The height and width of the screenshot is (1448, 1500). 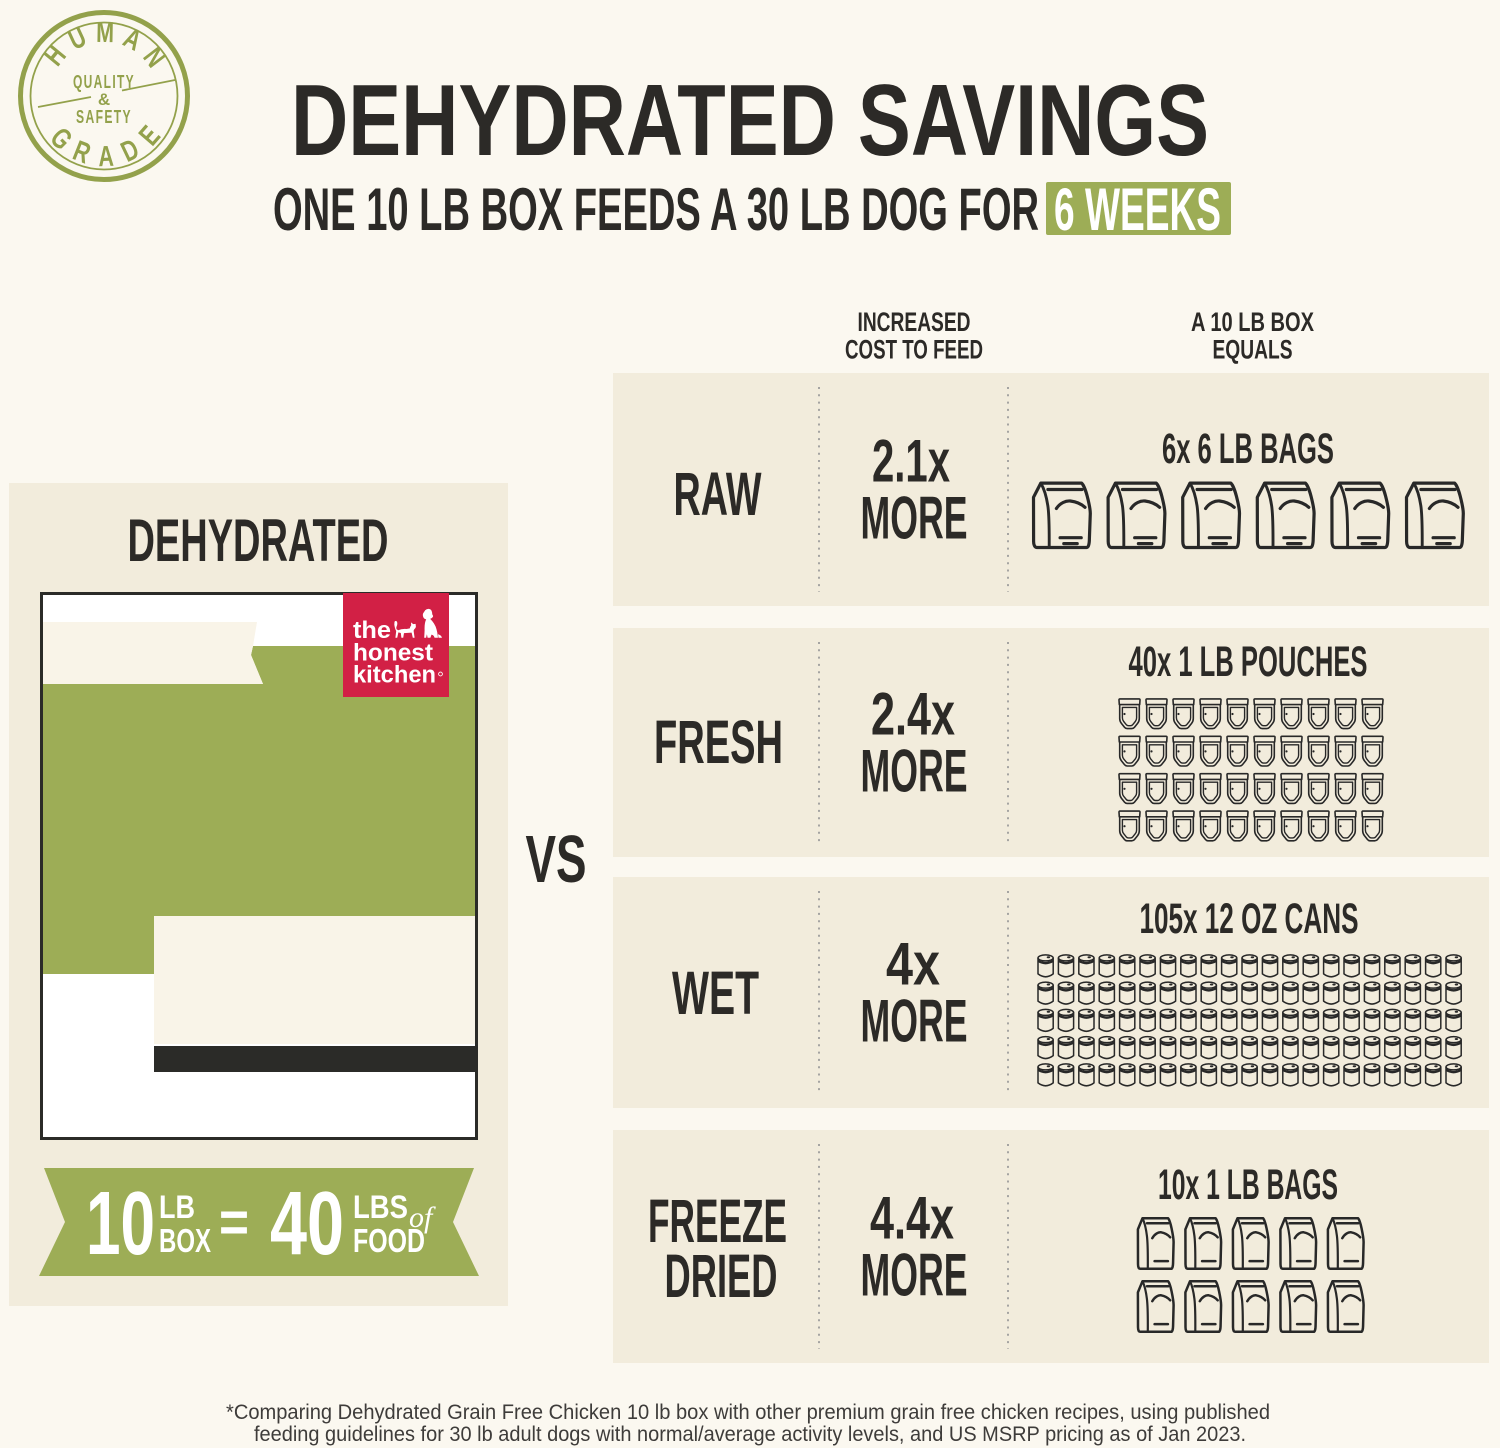 What do you see at coordinates (1248, 1185) in the screenshot?
I see `svg-text: 10x 1 LB BAGS` at bounding box center [1248, 1185].